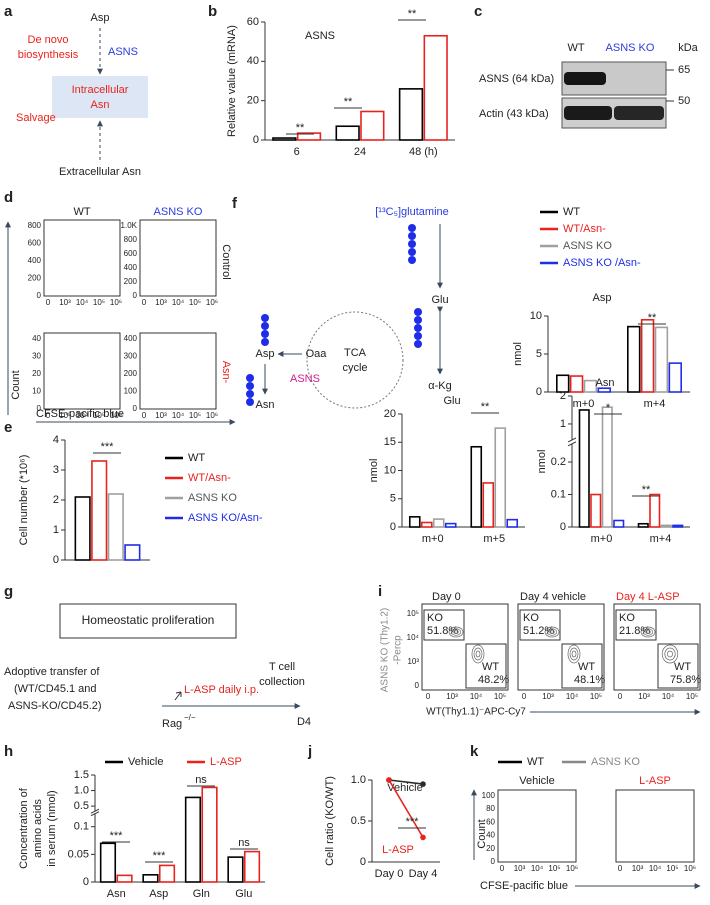 This screenshot has height=905, width=710. Describe the element at coordinates (446, 597) in the screenshot. I see `panel-title: Day 0` at that location.